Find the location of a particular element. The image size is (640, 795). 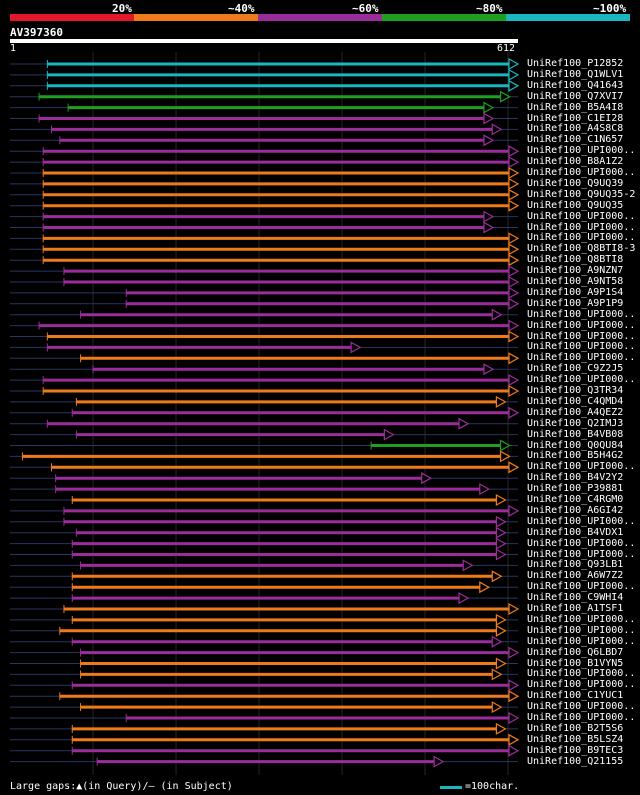

hit-label: UniRef100_Q8BTI8-3 is located at coordinates (581, 249).